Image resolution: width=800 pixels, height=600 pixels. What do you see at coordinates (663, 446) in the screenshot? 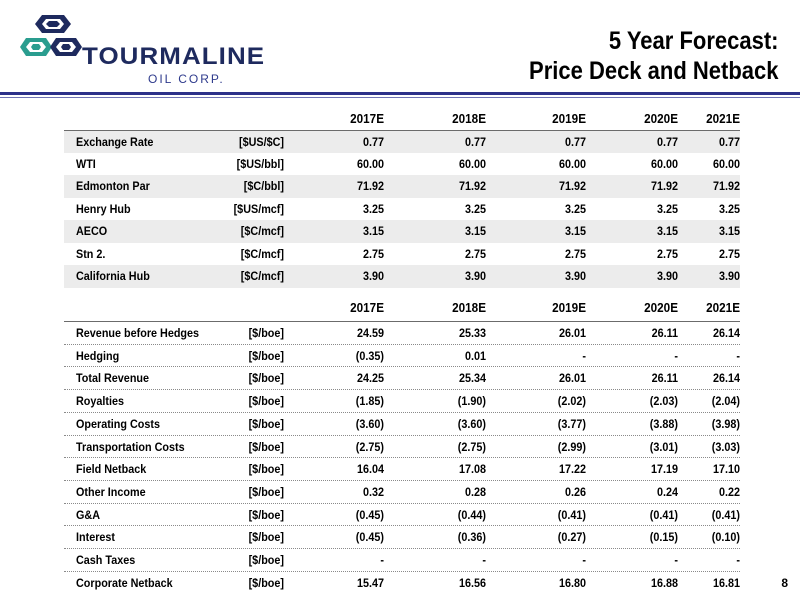
I see `row-value: (3.01)` at bounding box center [663, 446].